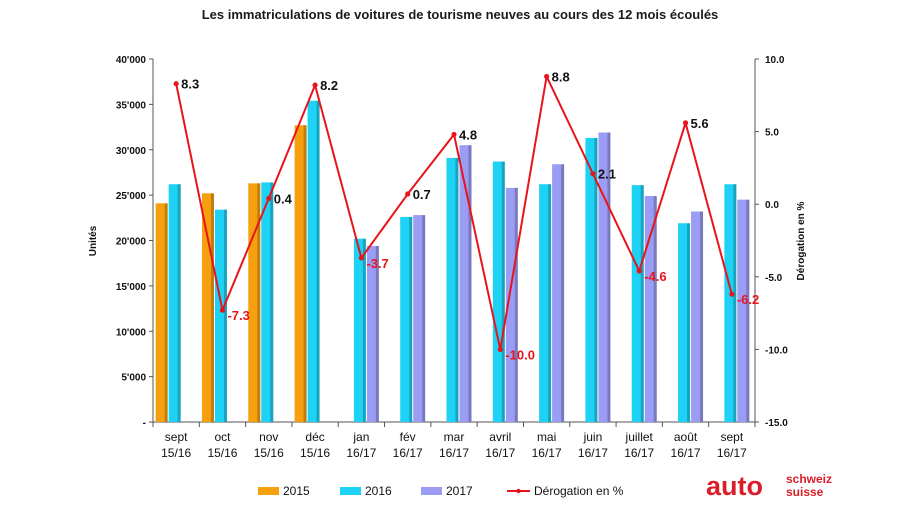 This screenshot has height=510, width=920. Describe the element at coordinates (431, 491) in the screenshot. I see `legend-swatch-2017` at that location.